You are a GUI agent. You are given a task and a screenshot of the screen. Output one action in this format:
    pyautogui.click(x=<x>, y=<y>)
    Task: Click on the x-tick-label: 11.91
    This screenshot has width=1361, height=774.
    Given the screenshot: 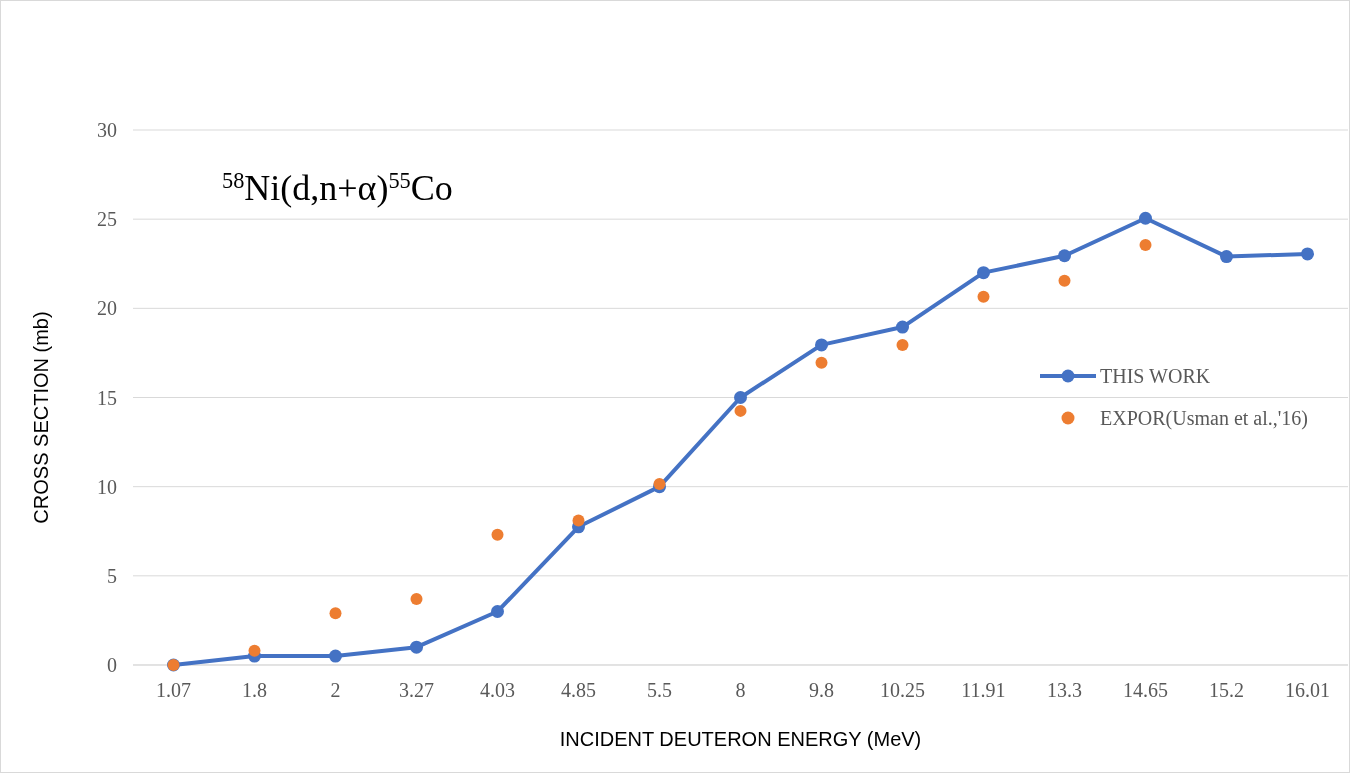 What is the action you would take?
    pyautogui.click(x=983, y=690)
    